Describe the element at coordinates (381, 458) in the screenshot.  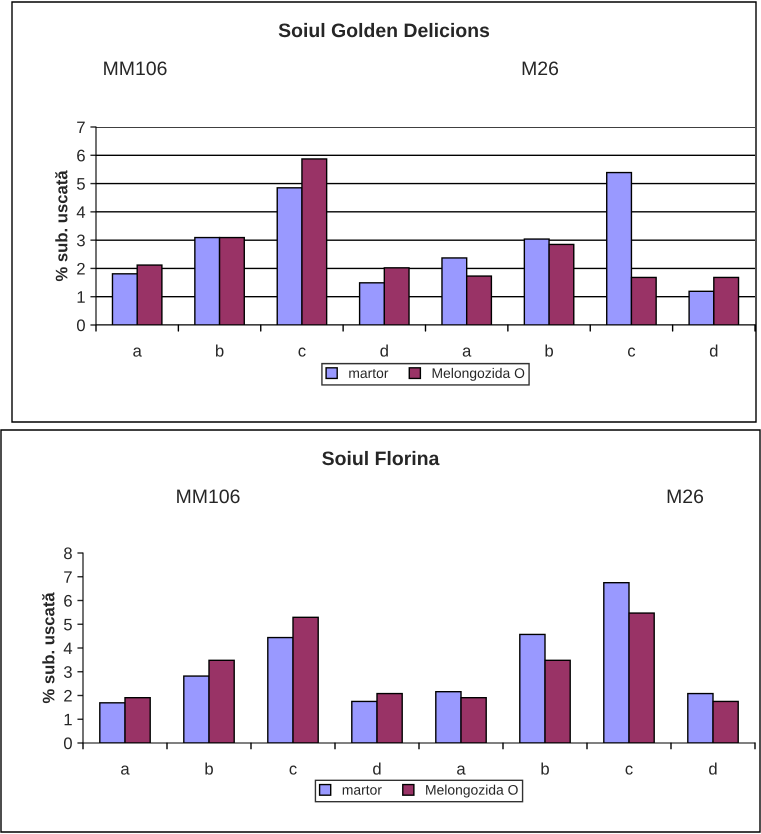
I see `chart-title: Soiul Florina` at that location.